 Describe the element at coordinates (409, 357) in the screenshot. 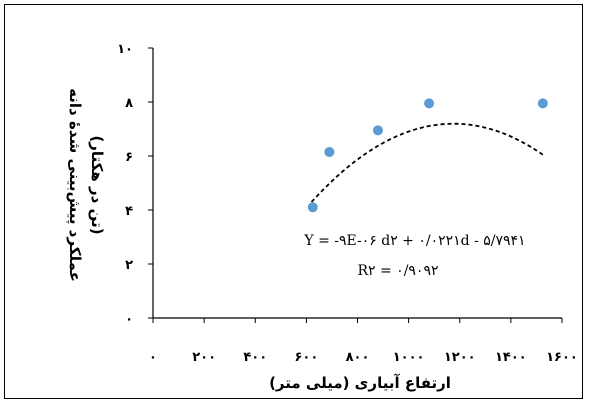

I see `x-tick-label: ۱۰۰۰` at that location.